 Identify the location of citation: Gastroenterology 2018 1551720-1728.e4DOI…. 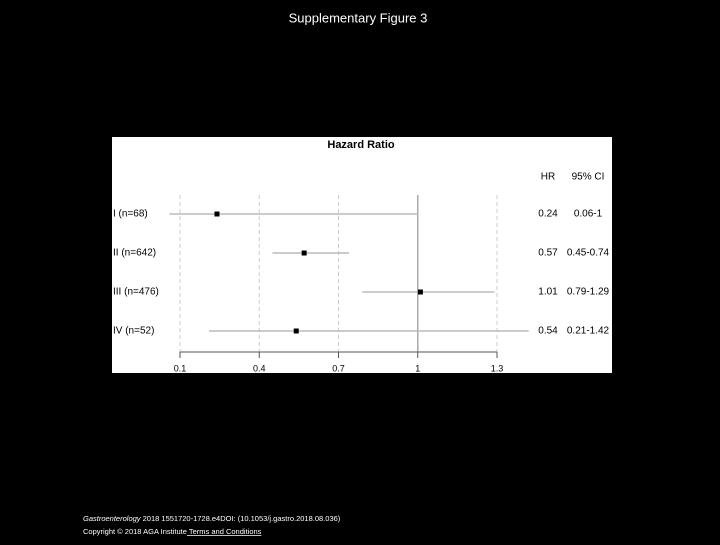
(212, 518).